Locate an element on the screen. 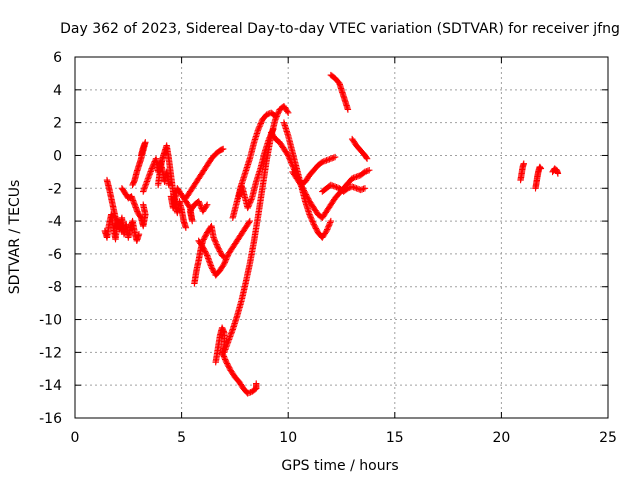 The width and height of the screenshot is (640, 480). y-tick-label: -10 is located at coordinates (50, 321).